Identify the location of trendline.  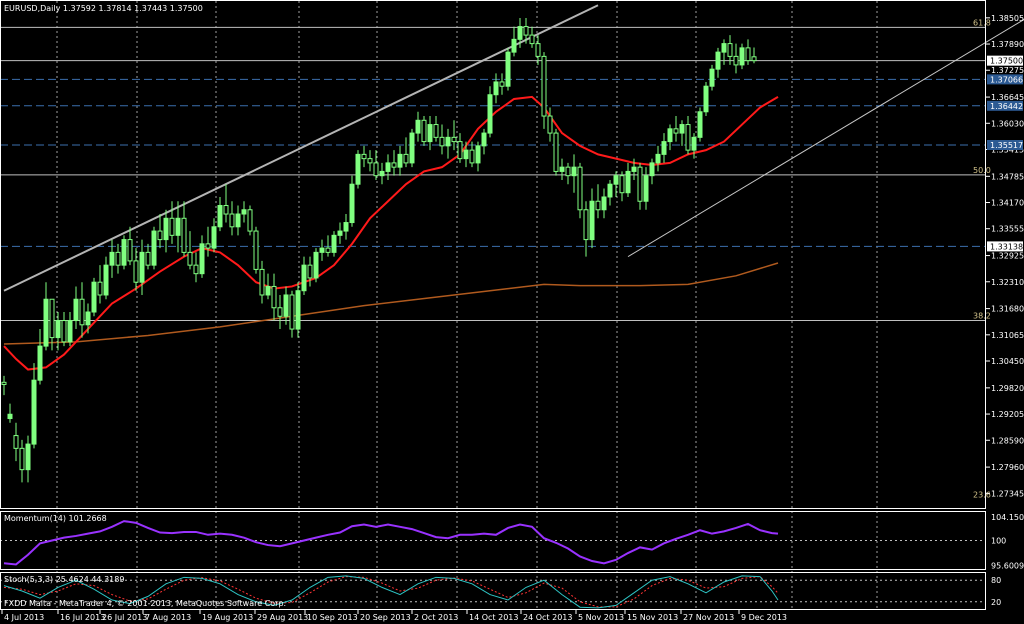
(825, 138).